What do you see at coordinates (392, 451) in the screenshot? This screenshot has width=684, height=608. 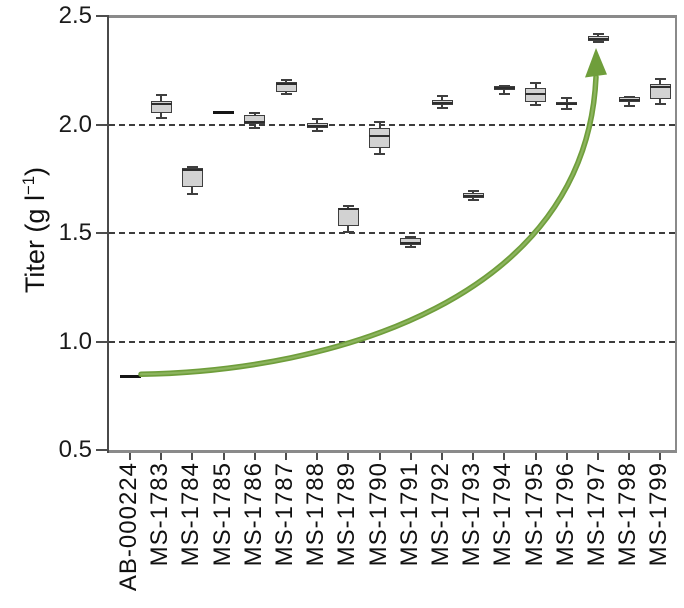 I see `bottom-spine` at bounding box center [392, 451].